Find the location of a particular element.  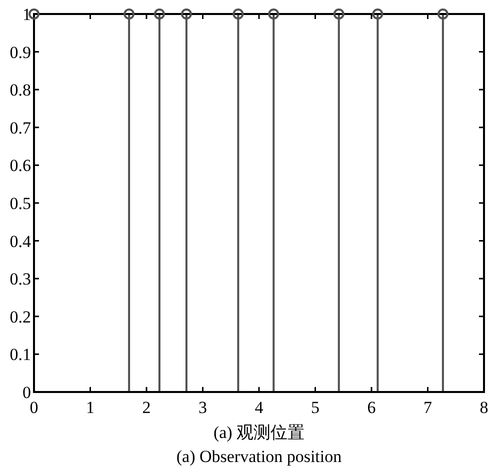

x-tick-label: 1 is located at coordinates (90, 407).